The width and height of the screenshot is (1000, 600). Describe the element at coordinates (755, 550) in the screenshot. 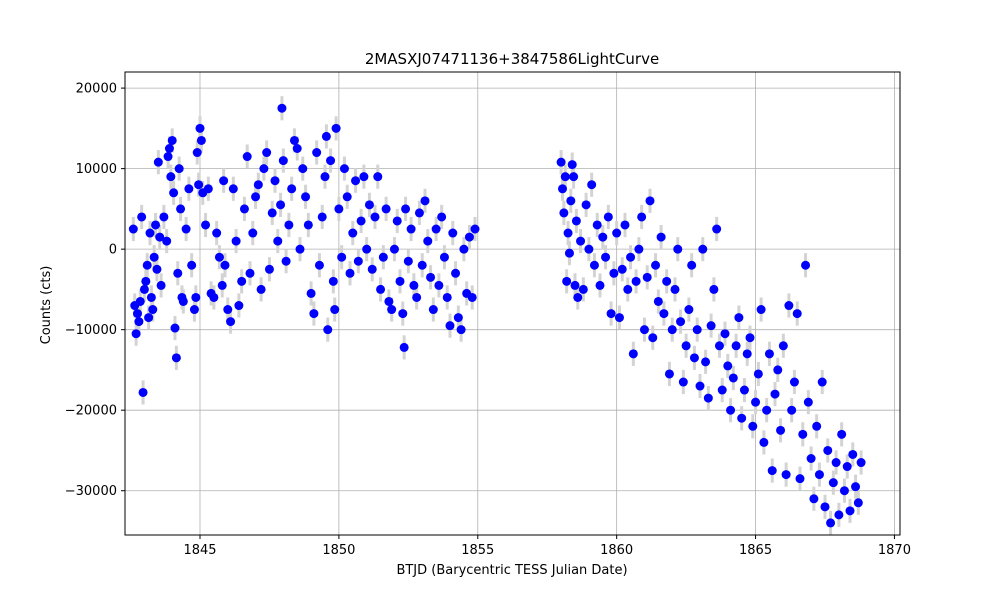

I see `x-tick-label: 1865` at that location.